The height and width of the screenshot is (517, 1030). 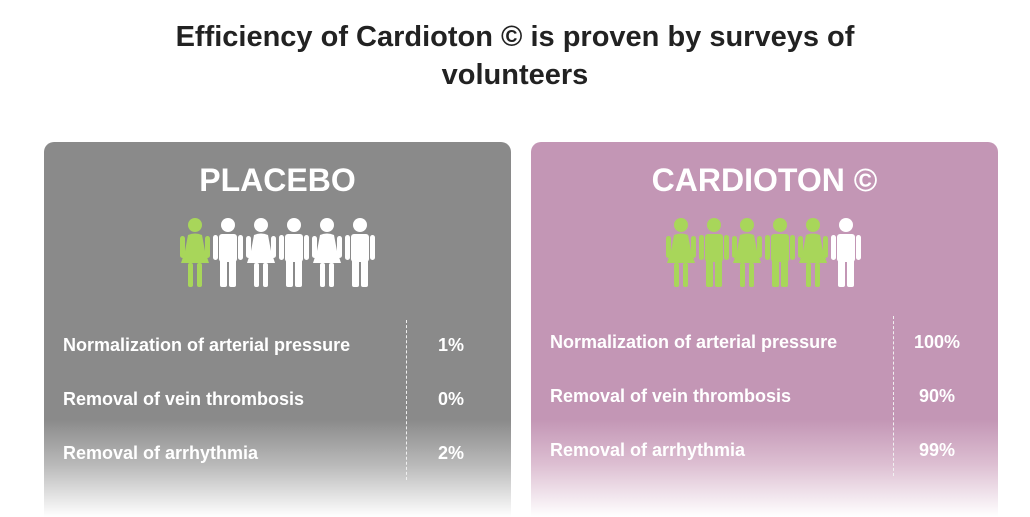 I want to click on stat-value: 100%, so click(x=937, y=342).